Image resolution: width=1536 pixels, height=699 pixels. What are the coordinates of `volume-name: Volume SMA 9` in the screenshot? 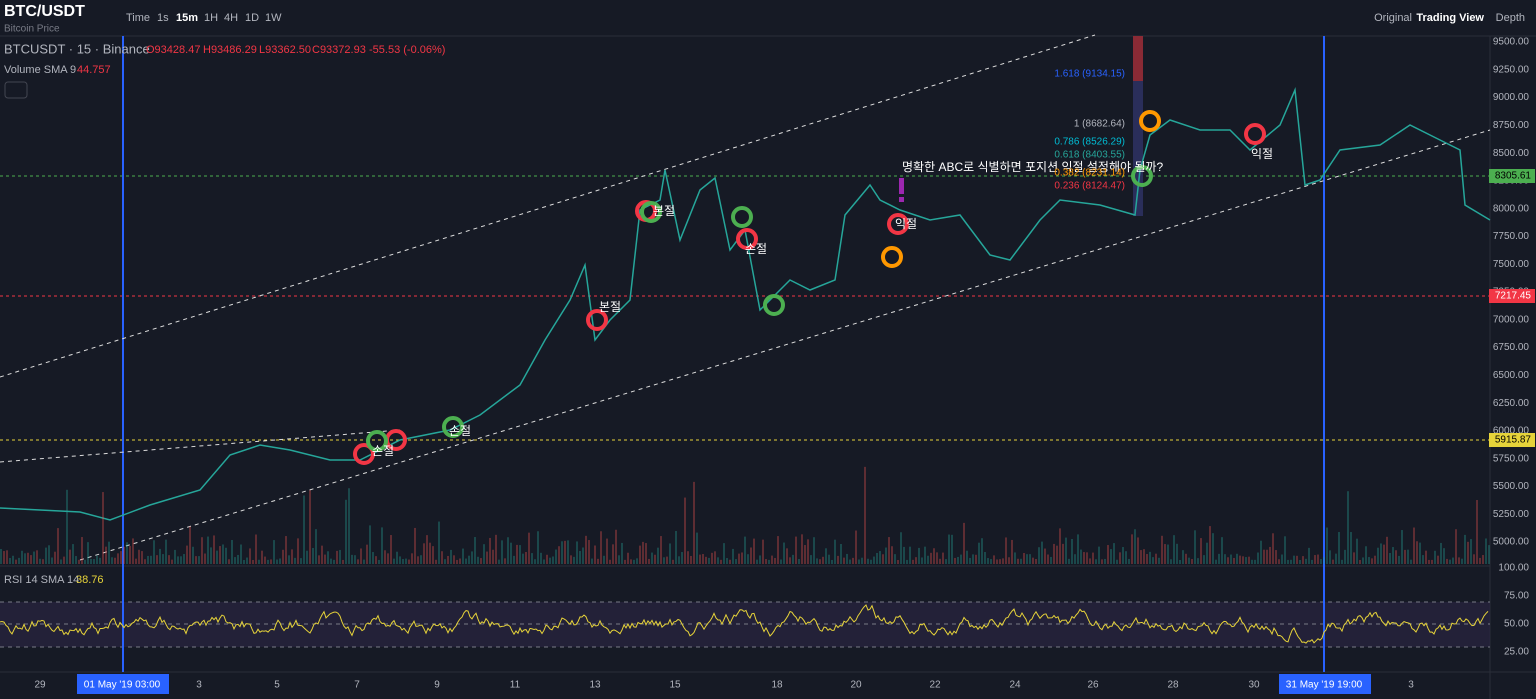 It's located at (40, 70).